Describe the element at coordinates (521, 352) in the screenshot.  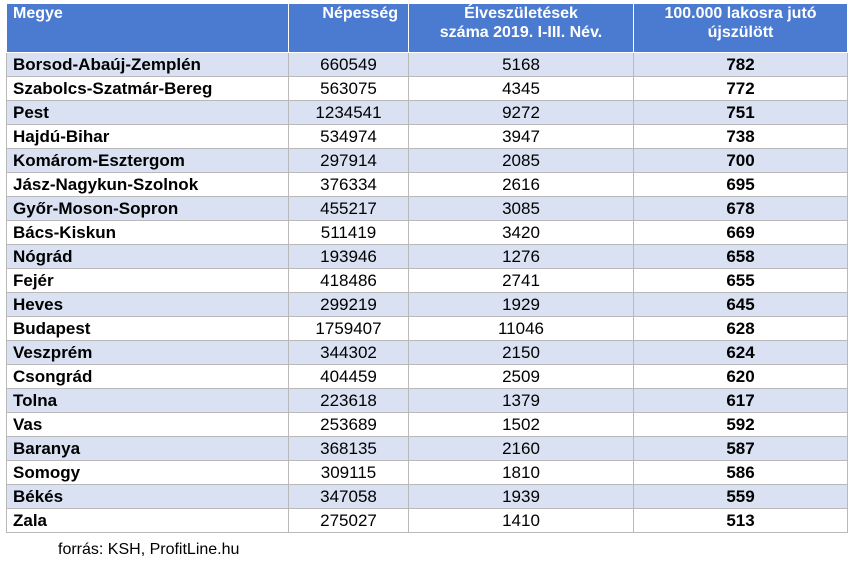
I see `births-cell: 2150` at that location.